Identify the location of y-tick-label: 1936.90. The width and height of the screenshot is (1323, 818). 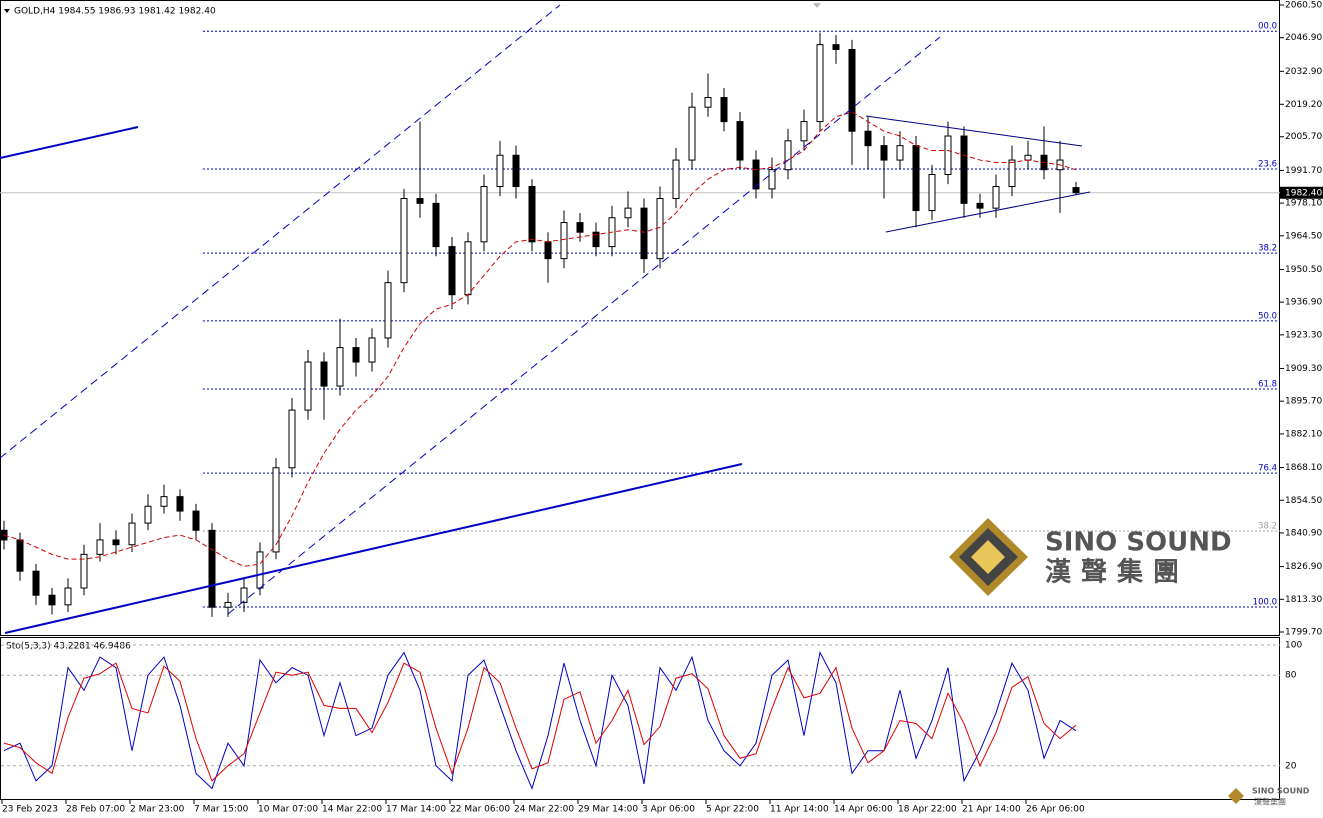
(1303, 303).